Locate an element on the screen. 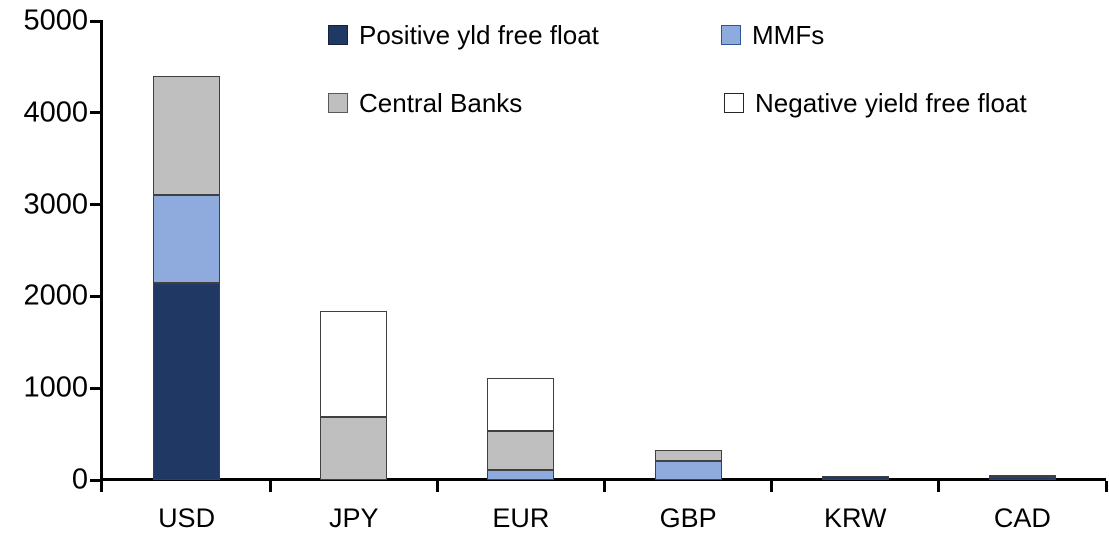  bar-segment-eur-central-banks is located at coordinates (521, 451).